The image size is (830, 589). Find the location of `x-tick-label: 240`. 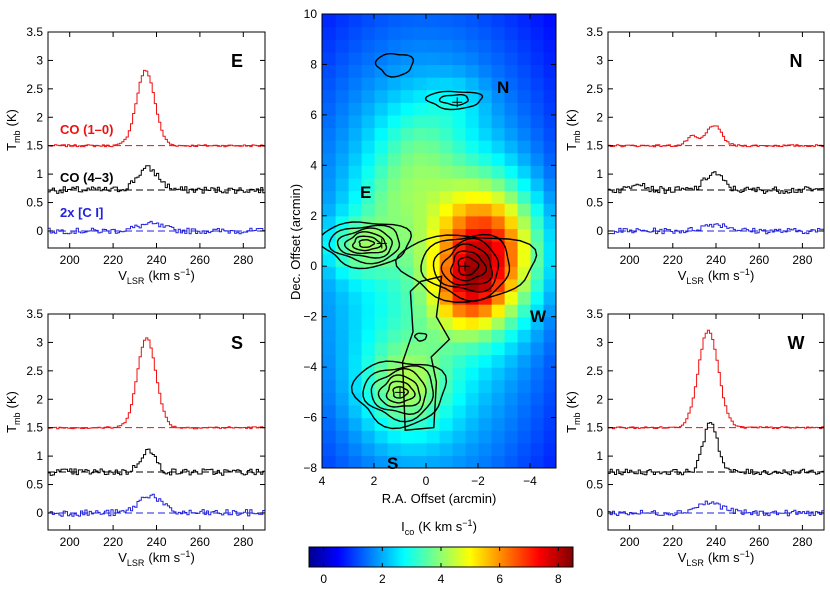

x-tick-label: 240 is located at coordinates (156, 260).